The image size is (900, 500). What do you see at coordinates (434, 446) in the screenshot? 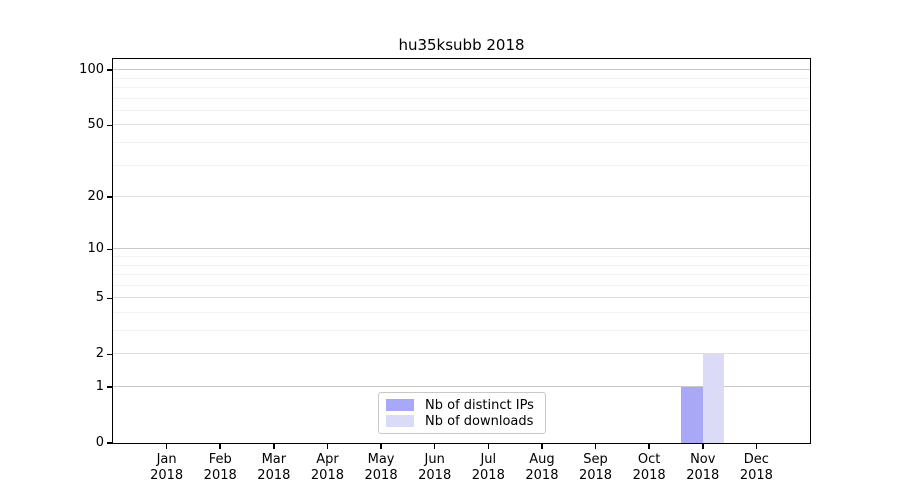
I see `x-tick-jun` at bounding box center [434, 446].